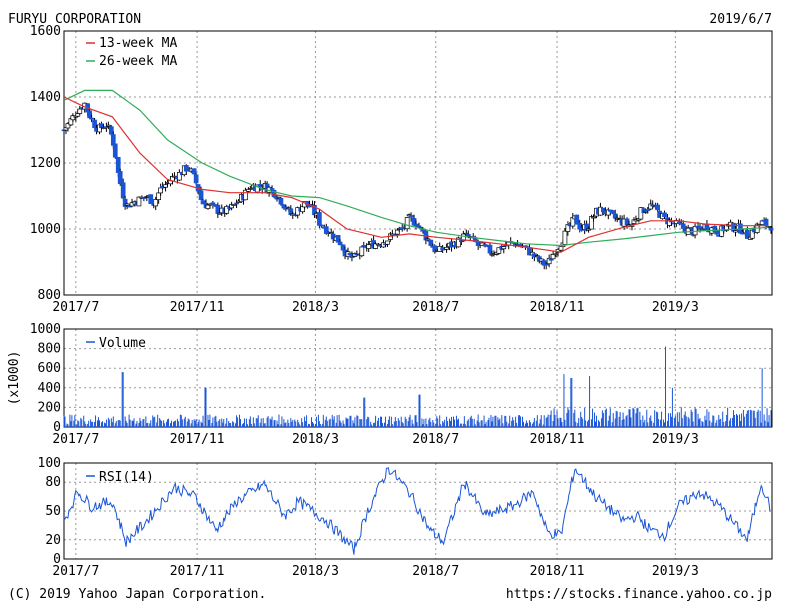 The width and height of the screenshot is (794, 614). I want to click on y-tick-label: 600, so click(49, 368).